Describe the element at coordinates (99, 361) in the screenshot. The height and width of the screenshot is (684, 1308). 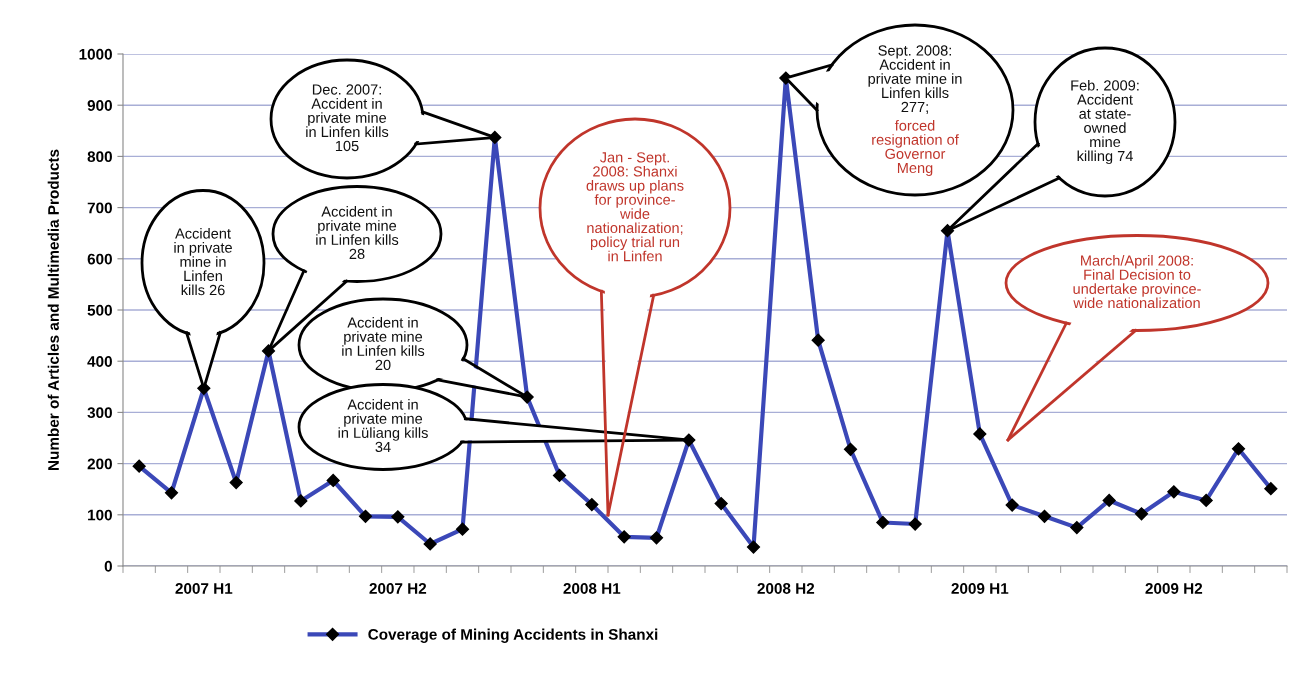
I see `y-tick-label: 400` at that location.